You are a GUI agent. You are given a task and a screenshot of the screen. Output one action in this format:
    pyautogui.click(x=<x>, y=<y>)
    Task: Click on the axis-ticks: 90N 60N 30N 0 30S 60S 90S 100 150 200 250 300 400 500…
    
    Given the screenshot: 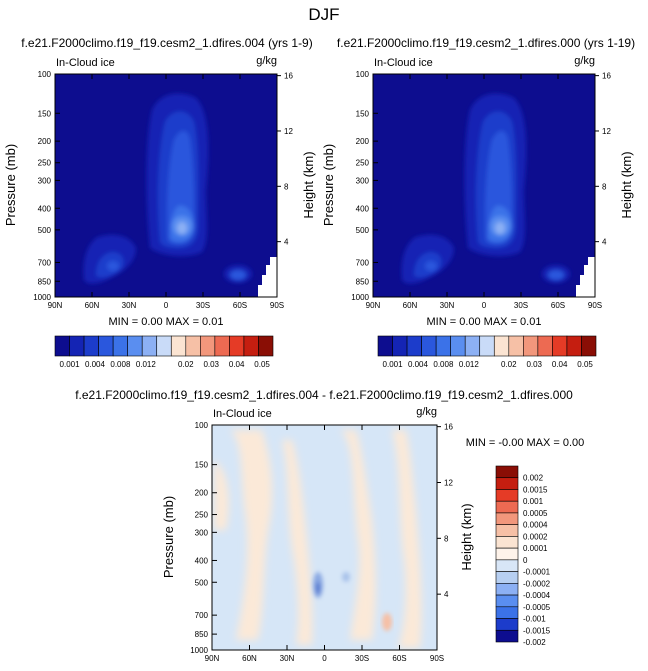 What is the action you would take?
    pyautogui.click(x=321, y=542)
    